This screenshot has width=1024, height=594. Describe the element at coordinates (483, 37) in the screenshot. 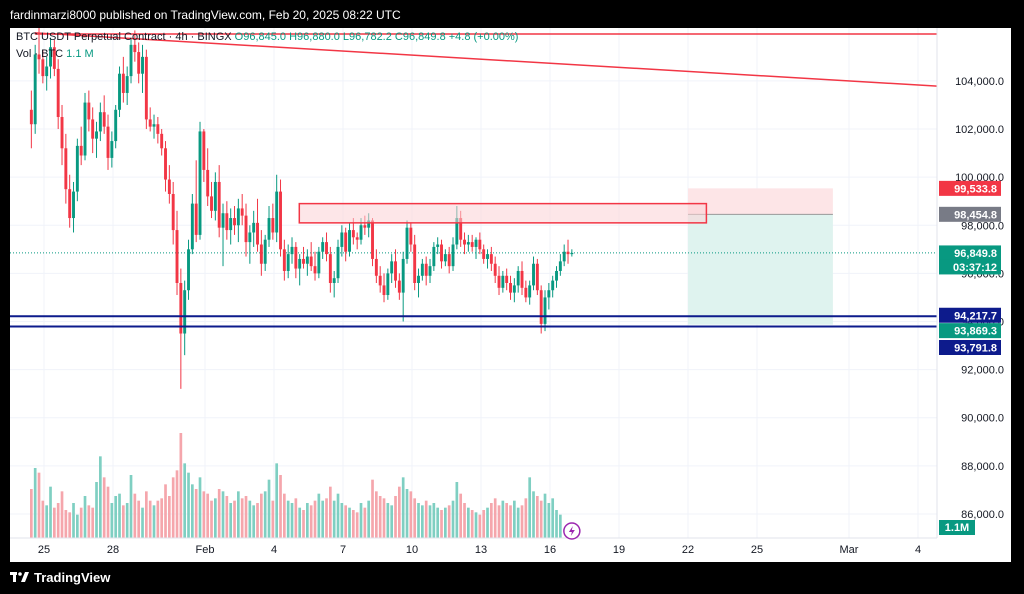

I see `legend-change: +4.8 (+0.00%)` at that location.